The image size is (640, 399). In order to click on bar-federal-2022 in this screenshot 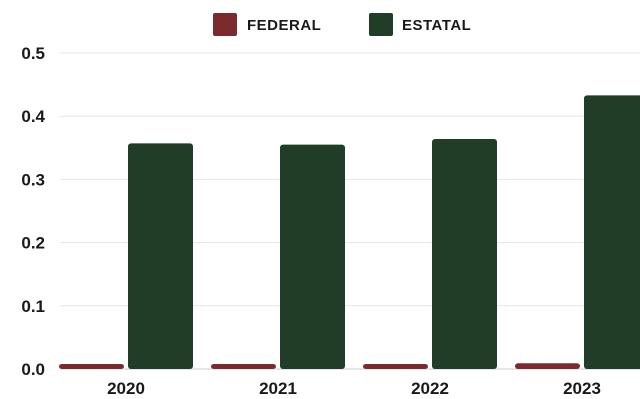, I will do `click(395, 366)`.